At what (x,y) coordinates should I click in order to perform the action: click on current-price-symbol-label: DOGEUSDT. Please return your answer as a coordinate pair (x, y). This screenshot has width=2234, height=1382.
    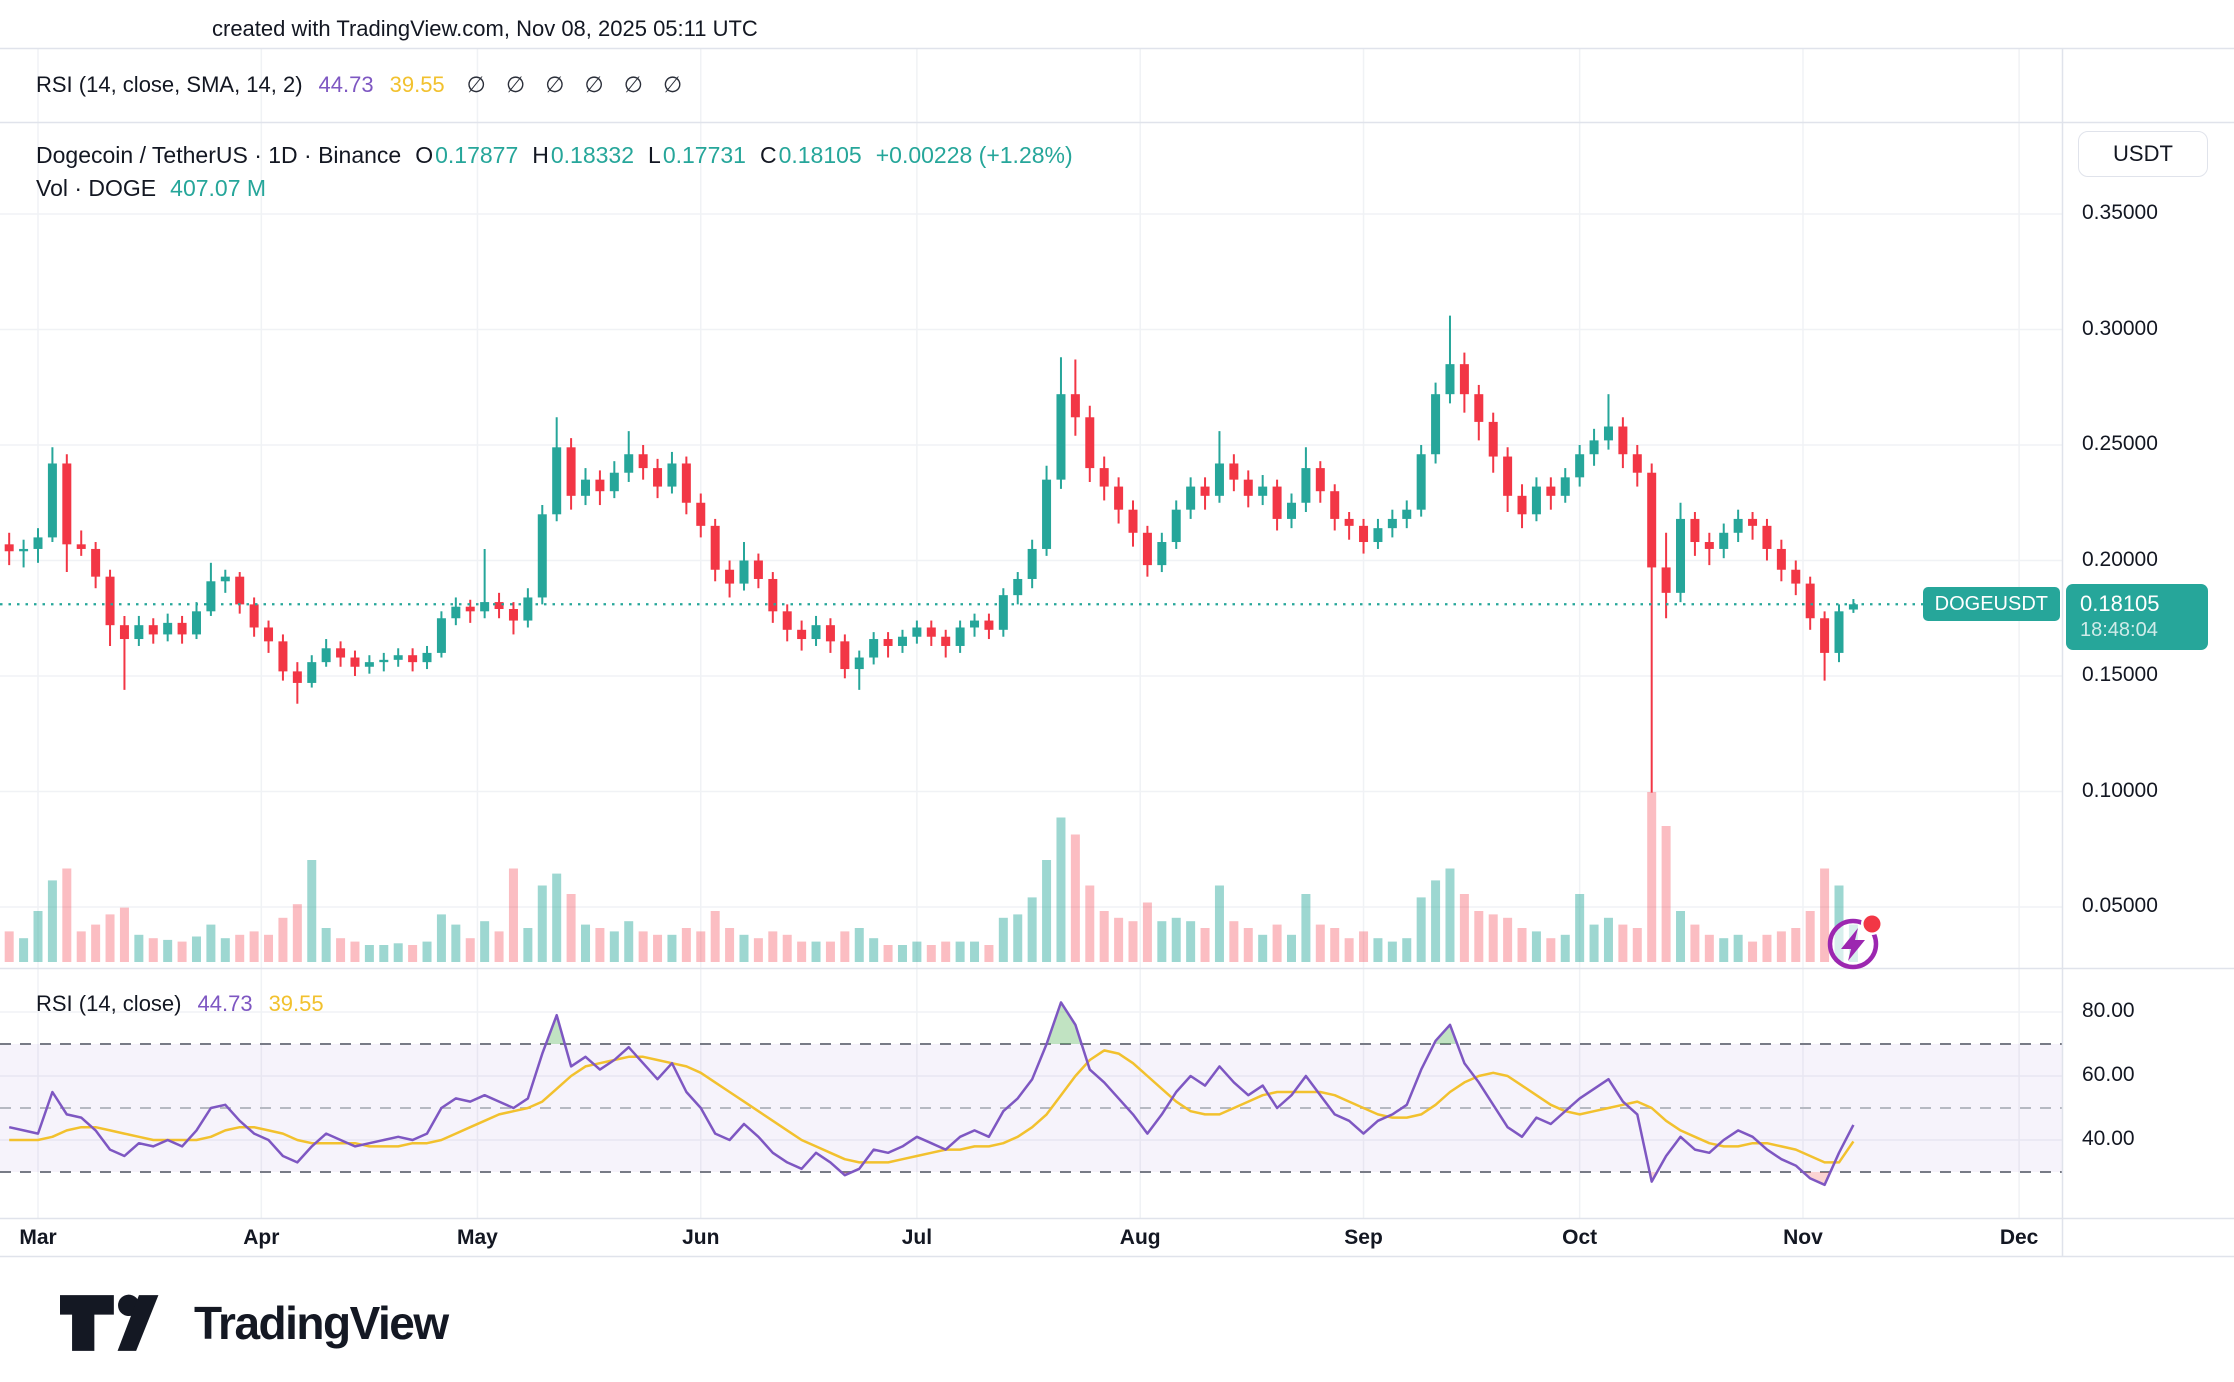
    Looking at the image, I should click on (1991, 604).